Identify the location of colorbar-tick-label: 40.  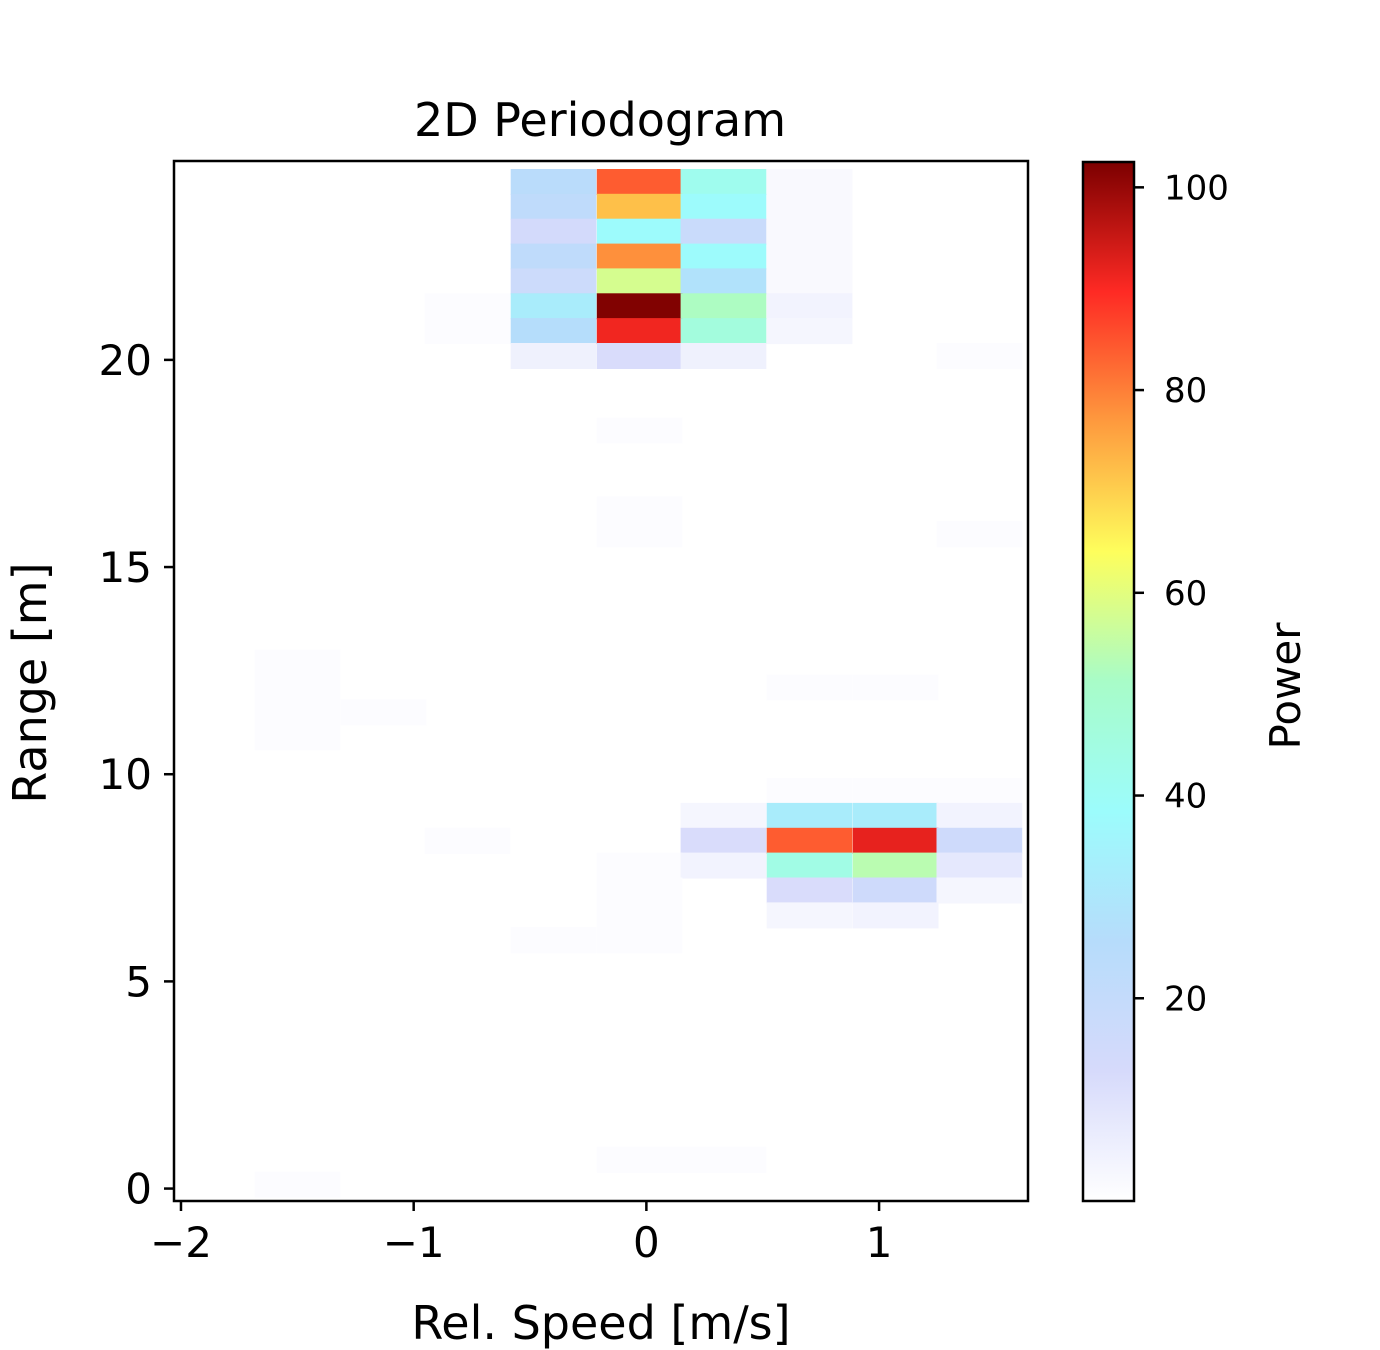
(1185, 797).